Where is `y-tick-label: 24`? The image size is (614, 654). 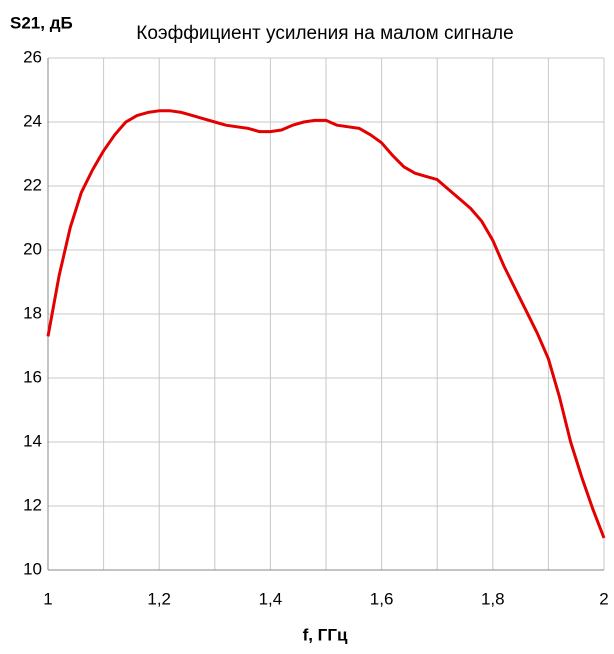
y-tick-label: 24 is located at coordinates (32, 120).